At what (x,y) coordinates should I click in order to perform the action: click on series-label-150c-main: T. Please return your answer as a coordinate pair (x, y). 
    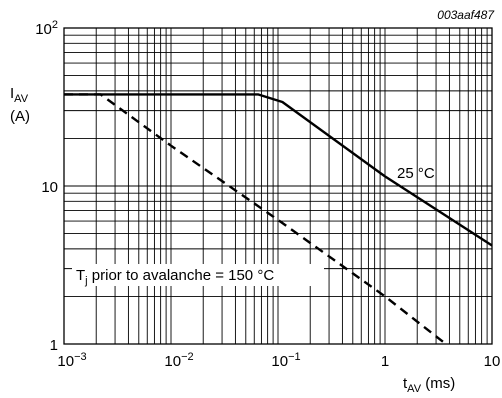
    Looking at the image, I should click on (80, 275).